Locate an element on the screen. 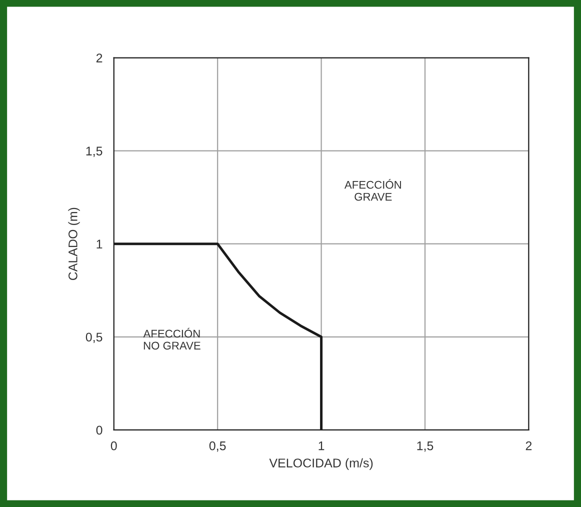  x-axis-title: VELOCIDAD (m/s) is located at coordinates (321, 464).